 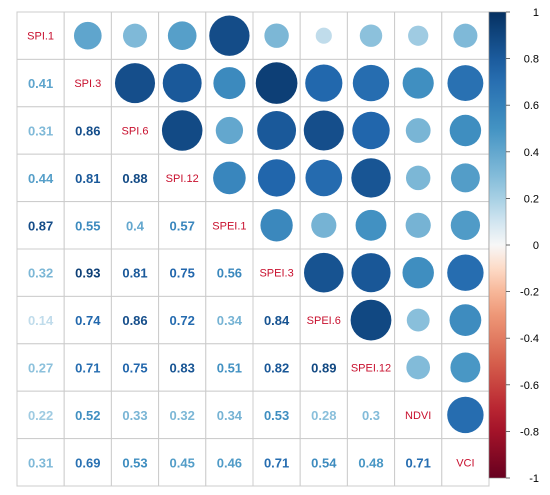 I want to click on correlation-value-label: 0.31, so click(x=40, y=462).